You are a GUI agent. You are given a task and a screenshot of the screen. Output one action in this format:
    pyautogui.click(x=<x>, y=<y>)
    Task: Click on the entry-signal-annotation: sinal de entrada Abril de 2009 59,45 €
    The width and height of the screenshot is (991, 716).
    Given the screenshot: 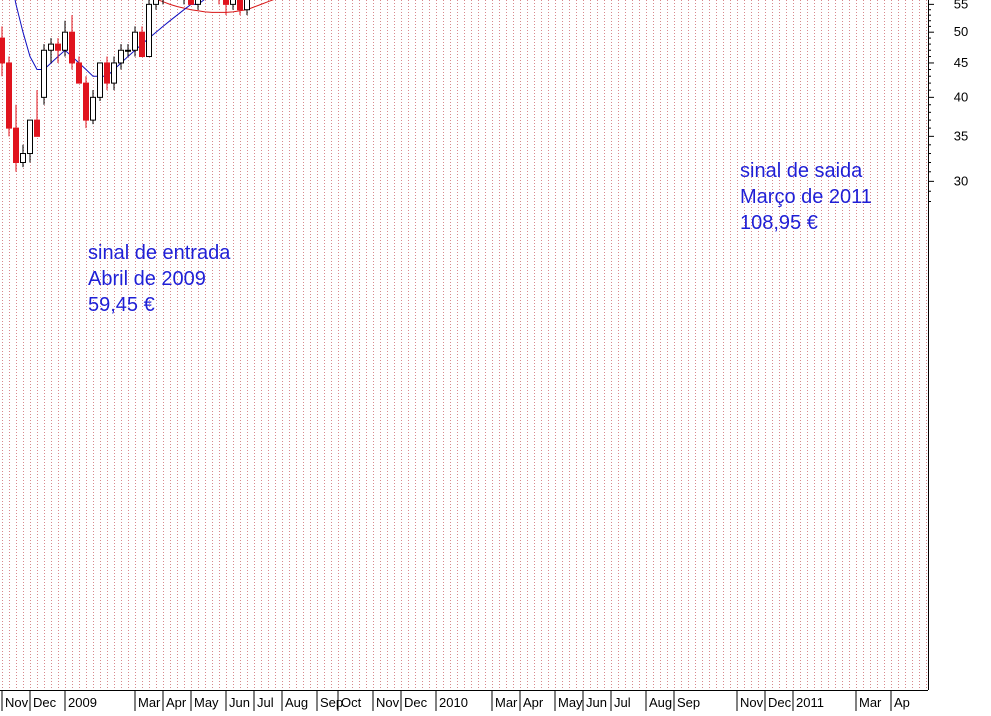 What is the action you would take?
    pyautogui.click(x=159, y=279)
    